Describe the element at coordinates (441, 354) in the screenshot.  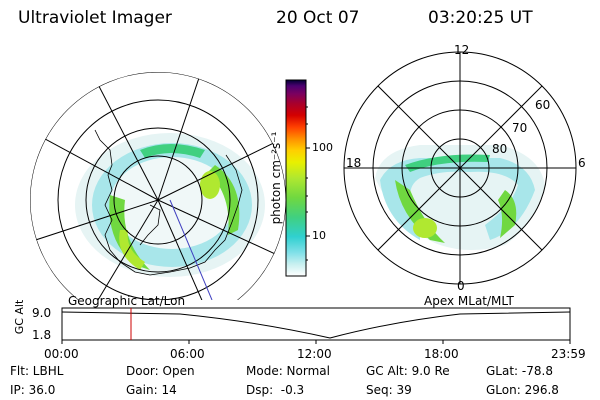
I see `time-tick-1800: 18:00` at that location.